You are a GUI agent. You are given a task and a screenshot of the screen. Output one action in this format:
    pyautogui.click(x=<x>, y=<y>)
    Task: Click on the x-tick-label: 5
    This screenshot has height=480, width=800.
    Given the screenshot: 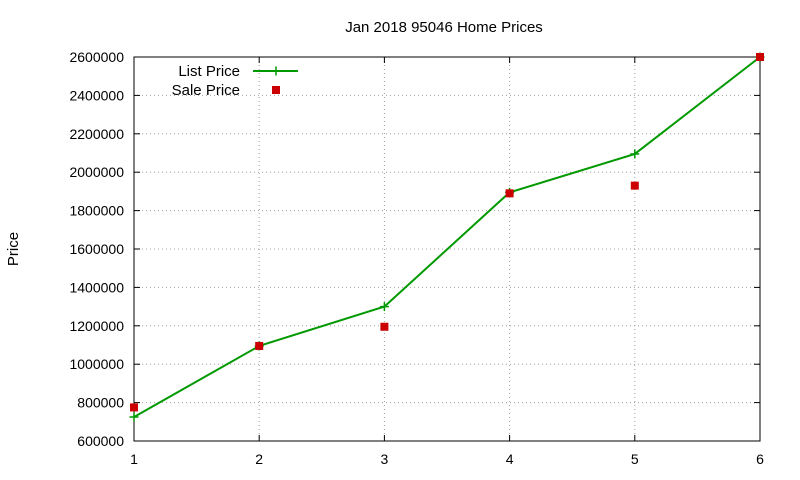 What is the action you would take?
    pyautogui.click(x=635, y=459)
    